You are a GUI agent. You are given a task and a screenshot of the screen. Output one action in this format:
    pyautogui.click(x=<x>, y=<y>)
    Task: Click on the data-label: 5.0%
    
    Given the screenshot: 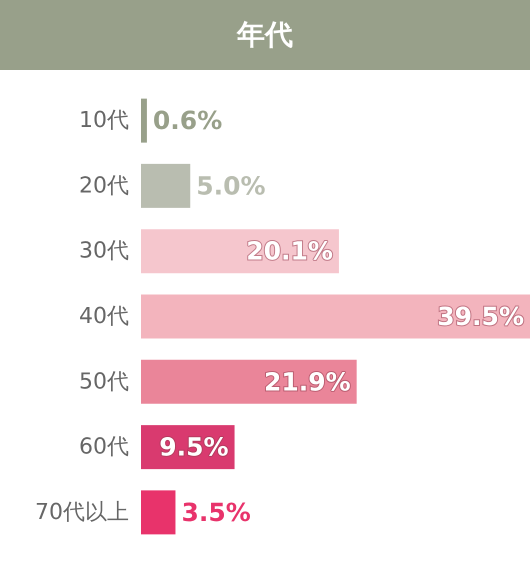 What is the action you would take?
    pyautogui.click(x=231, y=185)
    